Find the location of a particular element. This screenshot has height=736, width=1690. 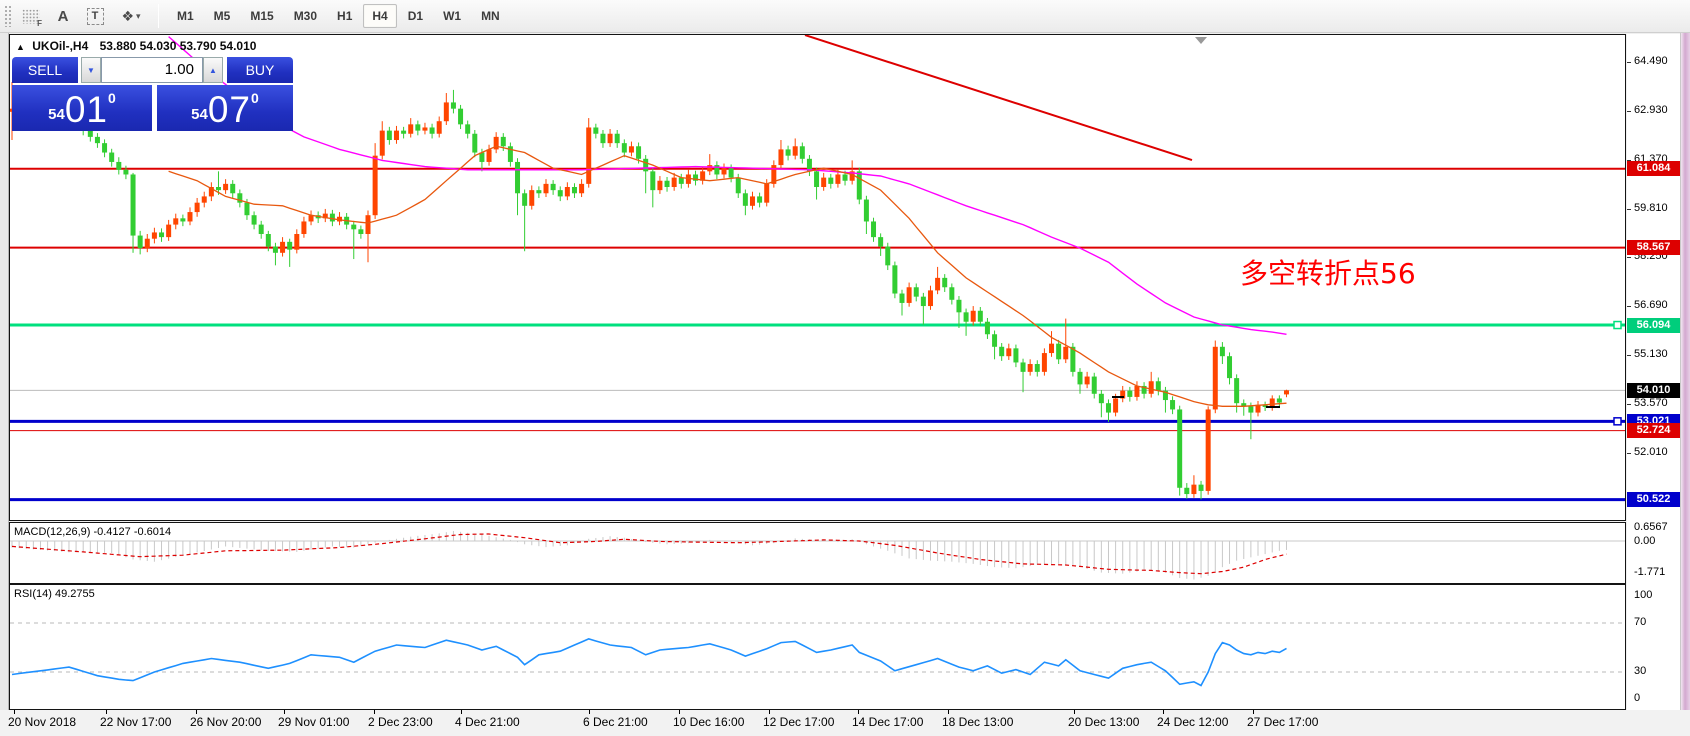

indicator-grid-icon: F is located at coordinates (31, 16).